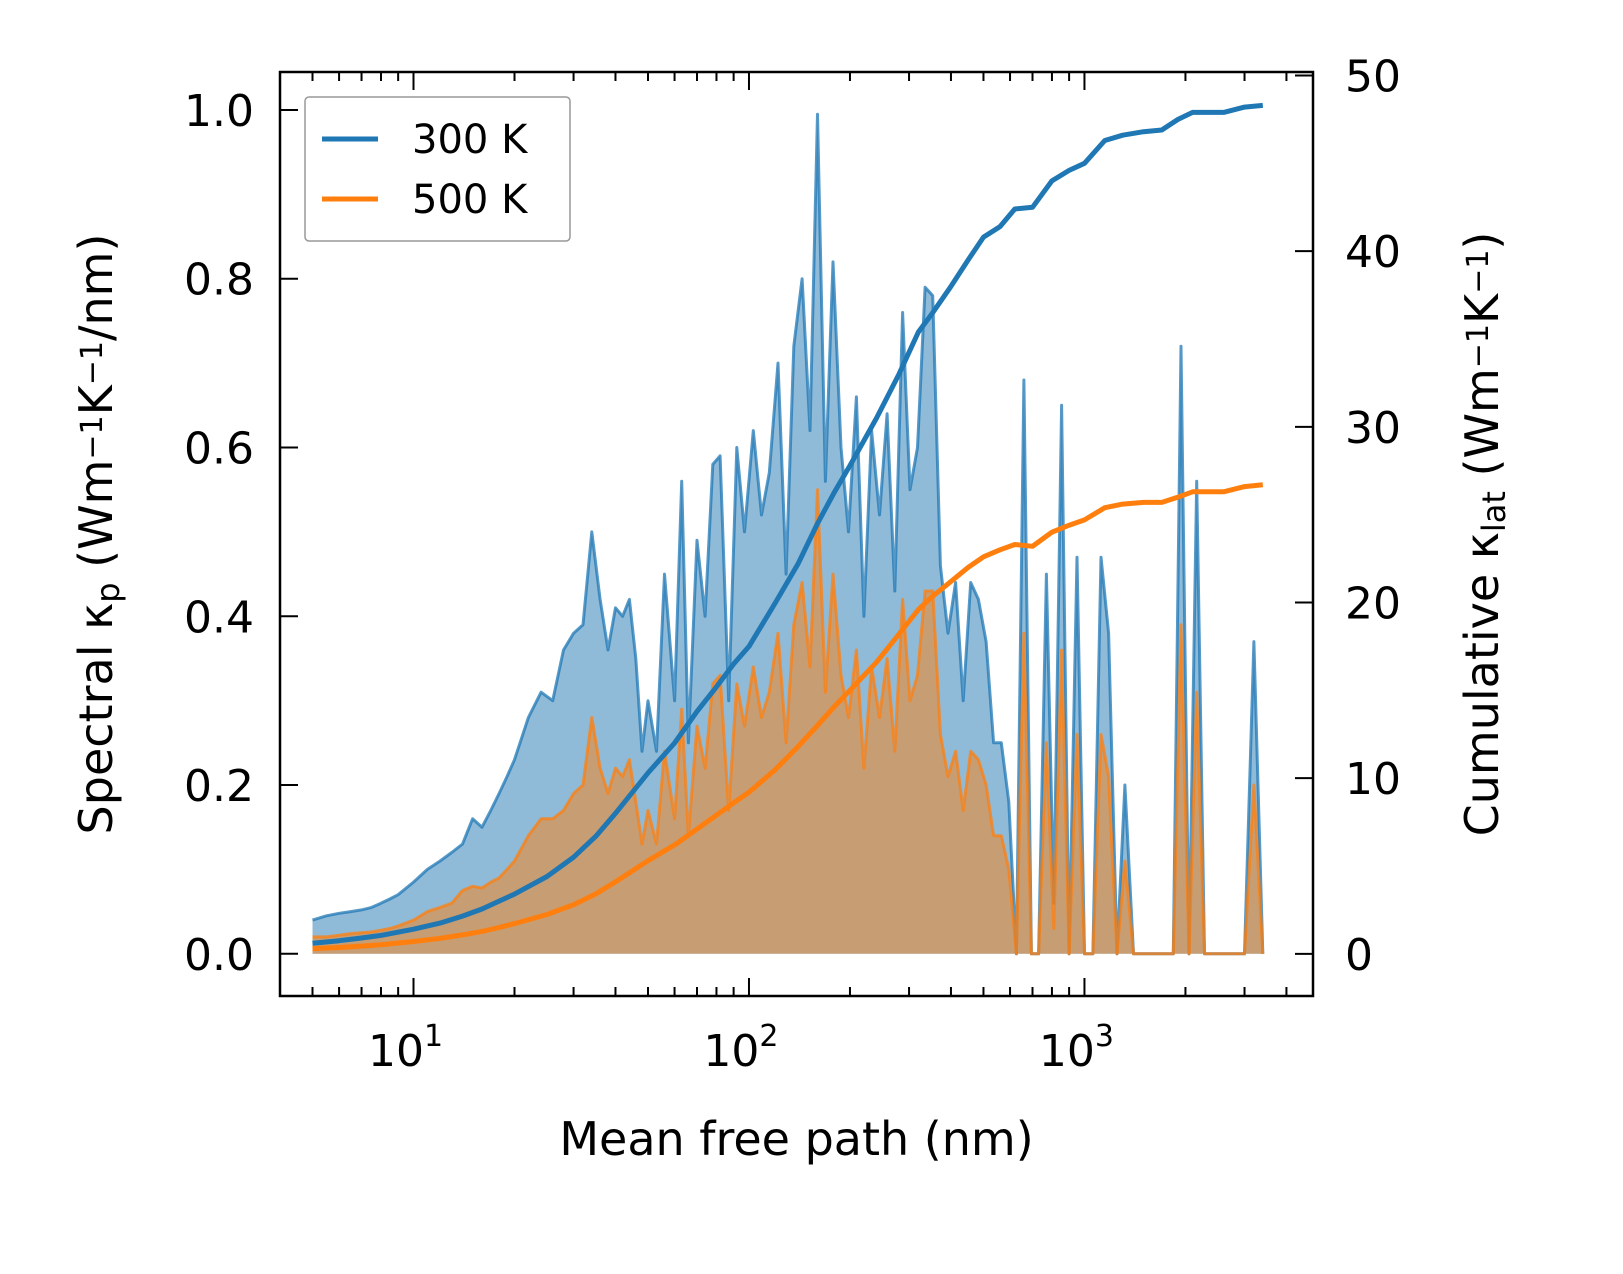 The width and height of the screenshot is (1623, 1274). What do you see at coordinates (1482, 429) in the screenshot?
I see `right-y-title-units-prefix: (Wm` at bounding box center [1482, 429].